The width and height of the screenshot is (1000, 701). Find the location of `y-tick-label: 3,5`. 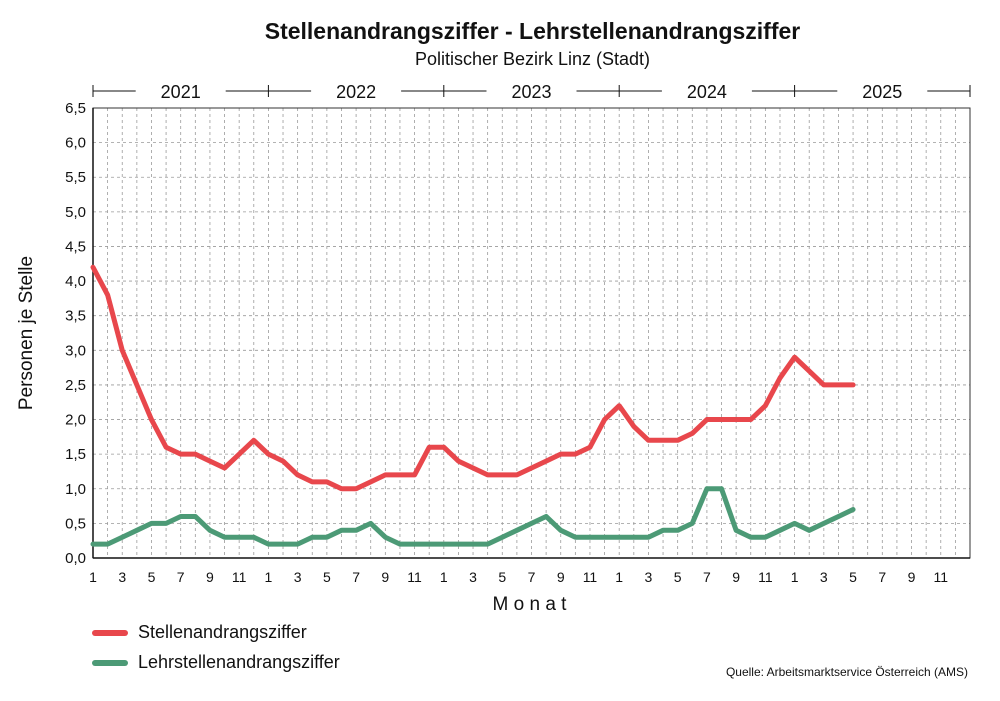

y-tick-label: 3,5 is located at coordinates (75, 316).